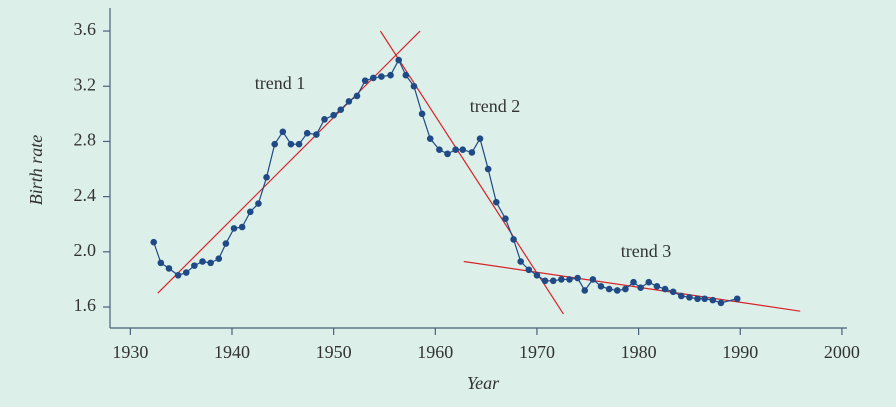 This screenshot has height=407, width=896. Describe the element at coordinates (232, 352) in the screenshot. I see `x-tick-label: 1940` at that location.